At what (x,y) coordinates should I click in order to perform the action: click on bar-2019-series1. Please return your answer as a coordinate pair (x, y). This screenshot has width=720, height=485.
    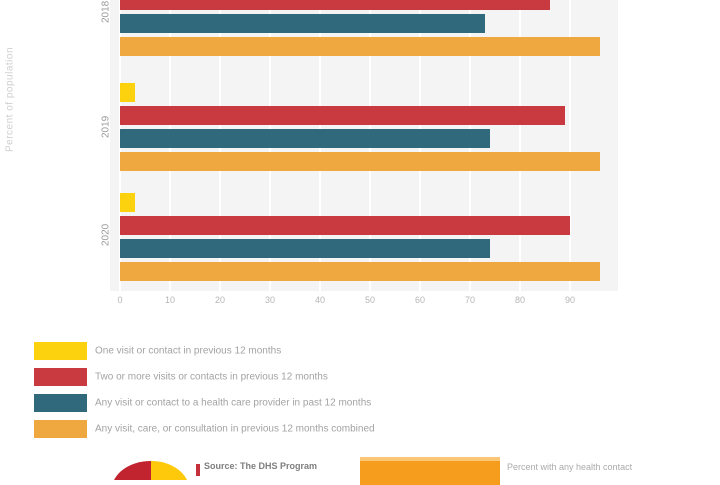
    Looking at the image, I should click on (127, 92).